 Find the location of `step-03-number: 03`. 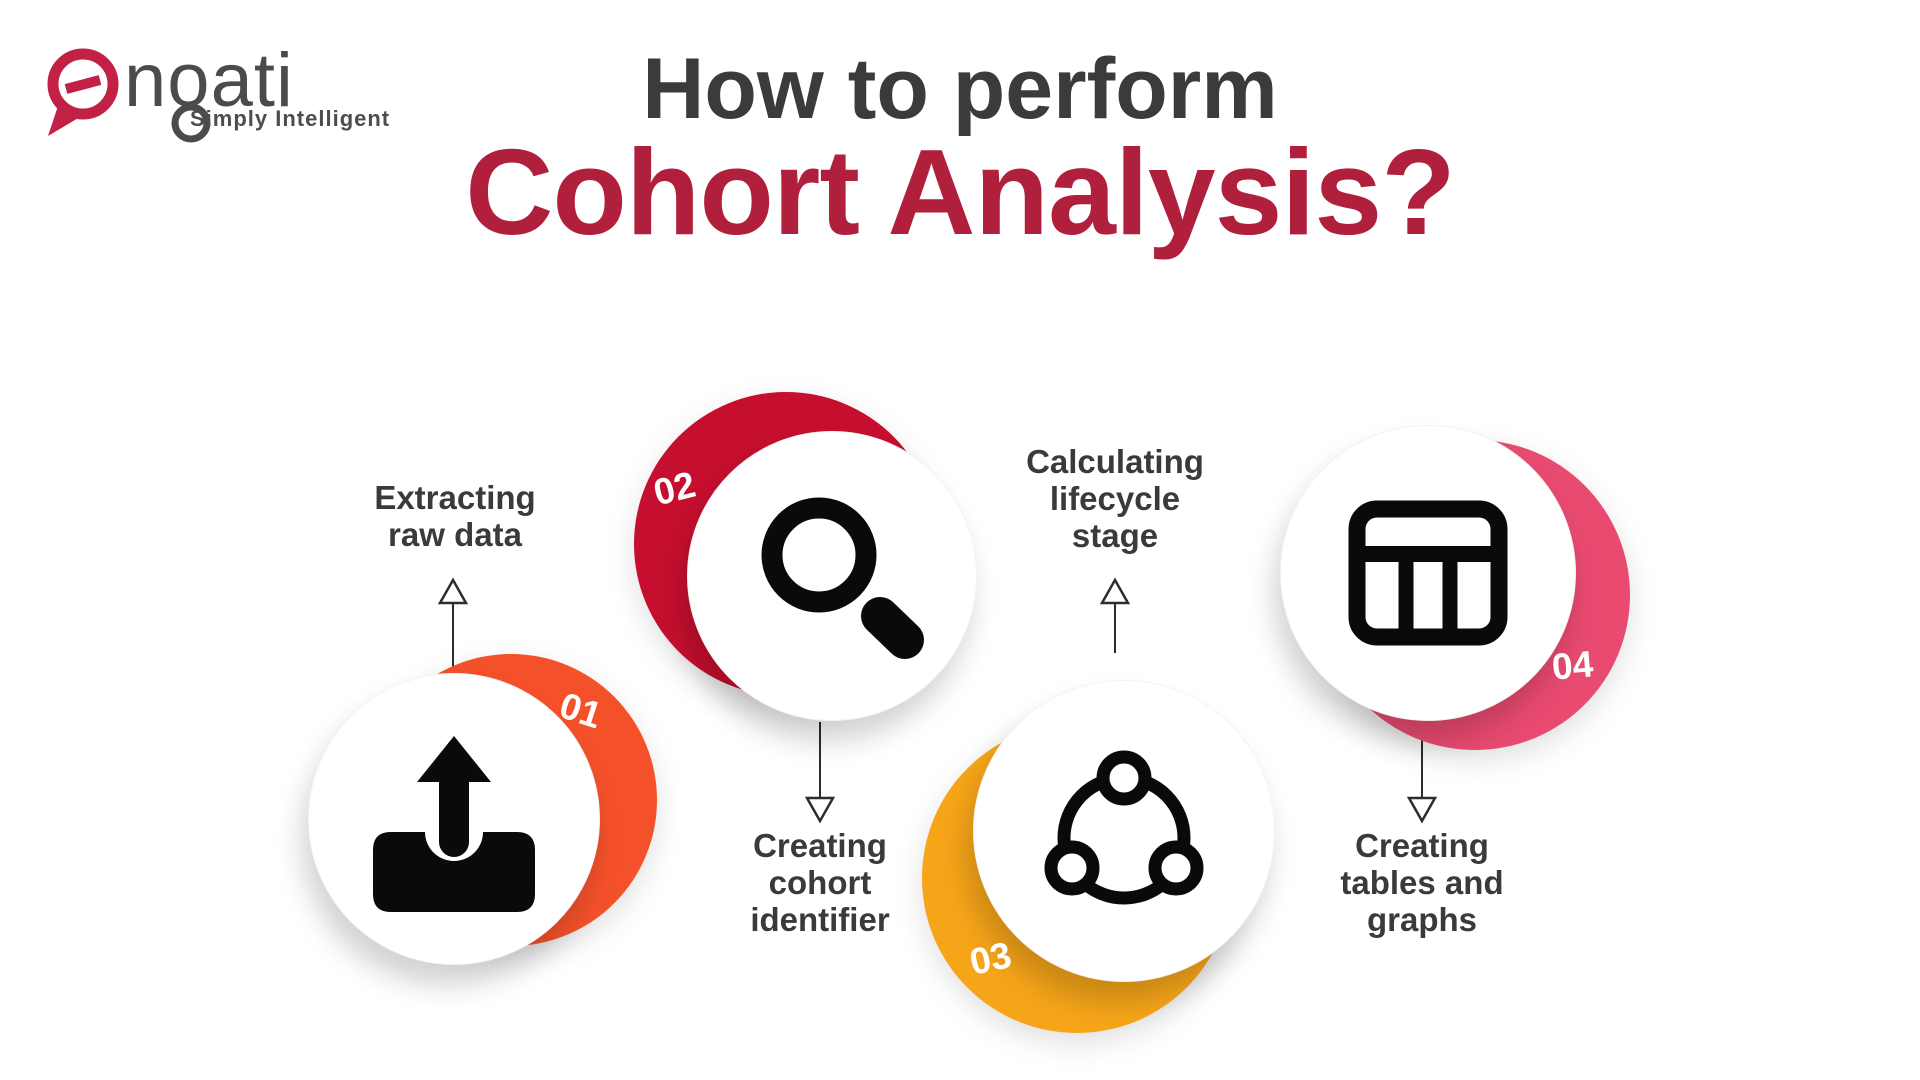

step-03-number: 03 is located at coordinates (990, 958).